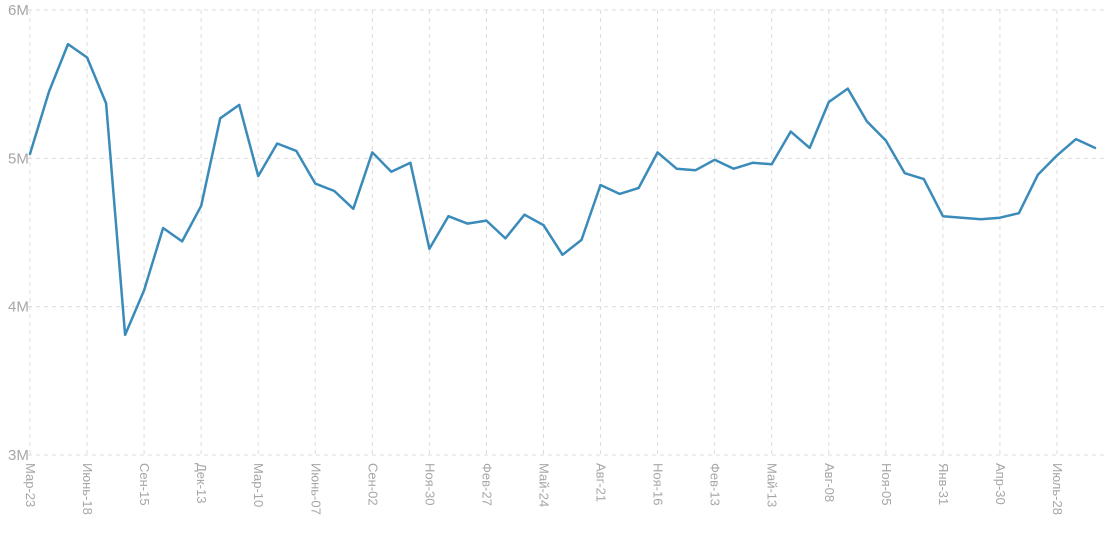 This screenshot has height=552, width=1117. Describe the element at coordinates (943, 484) in the screenshot. I see `x-axis-tick-label: Янв-31` at that location.